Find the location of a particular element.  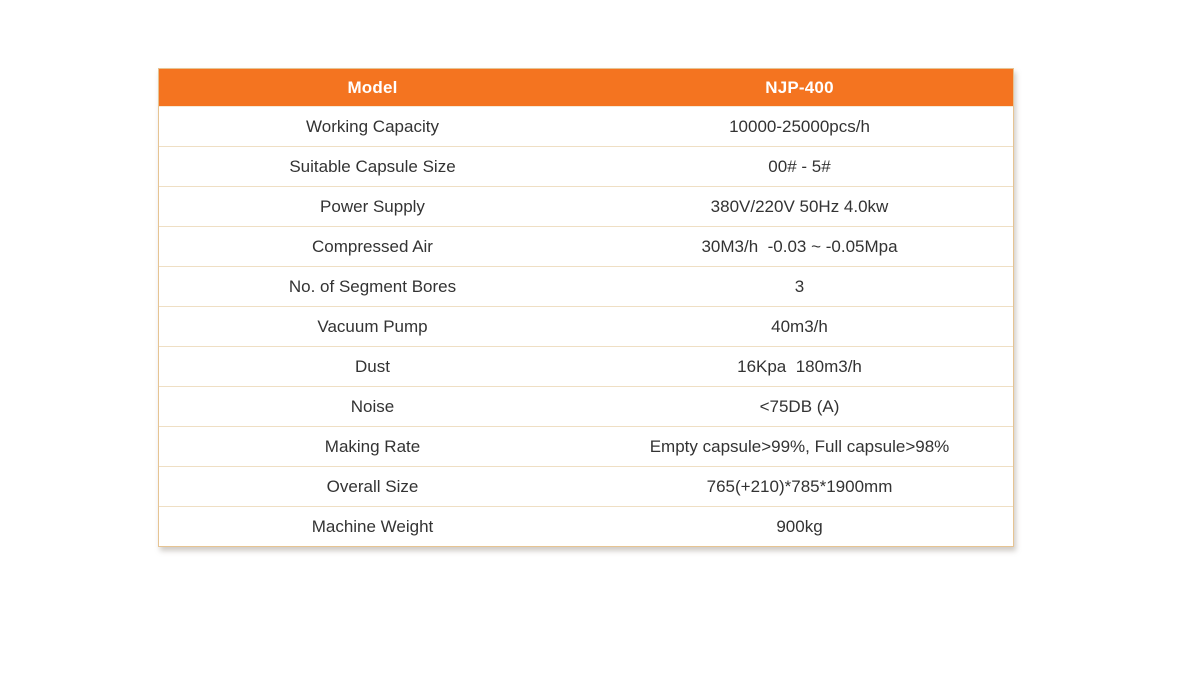

spec-row-label: Machine Weight is located at coordinates (372, 526).